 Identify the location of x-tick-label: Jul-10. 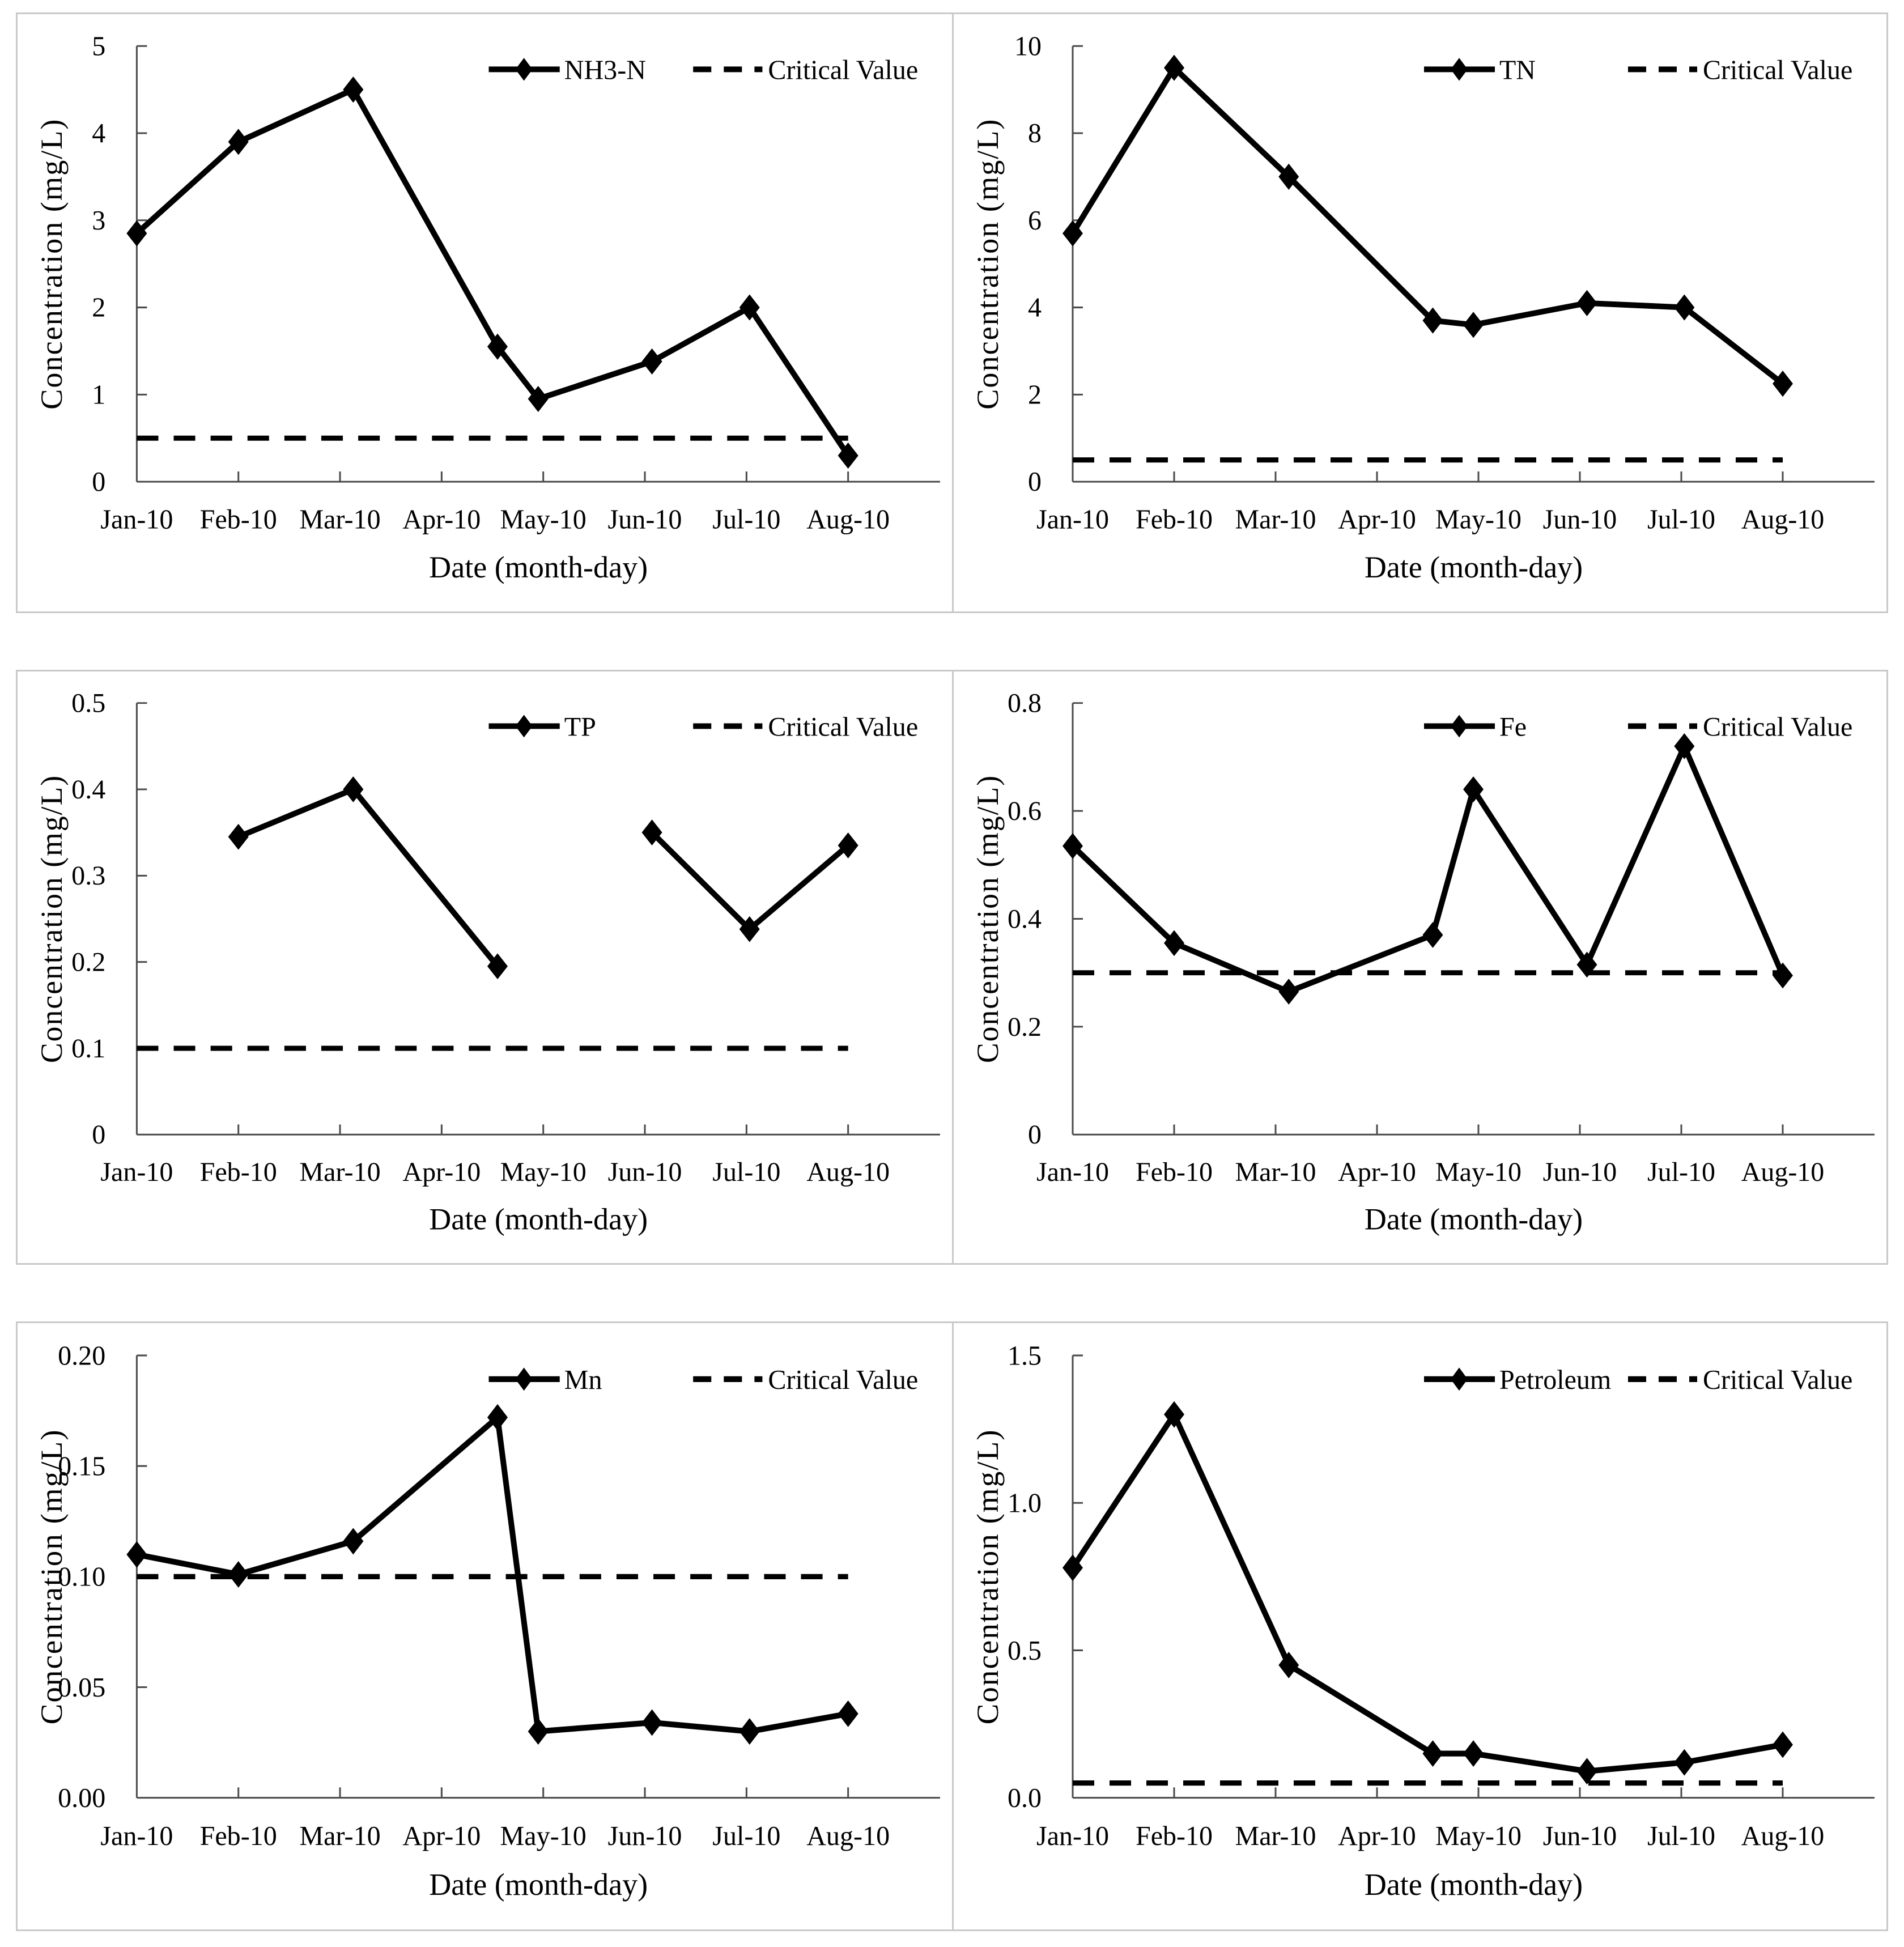
(746, 519).